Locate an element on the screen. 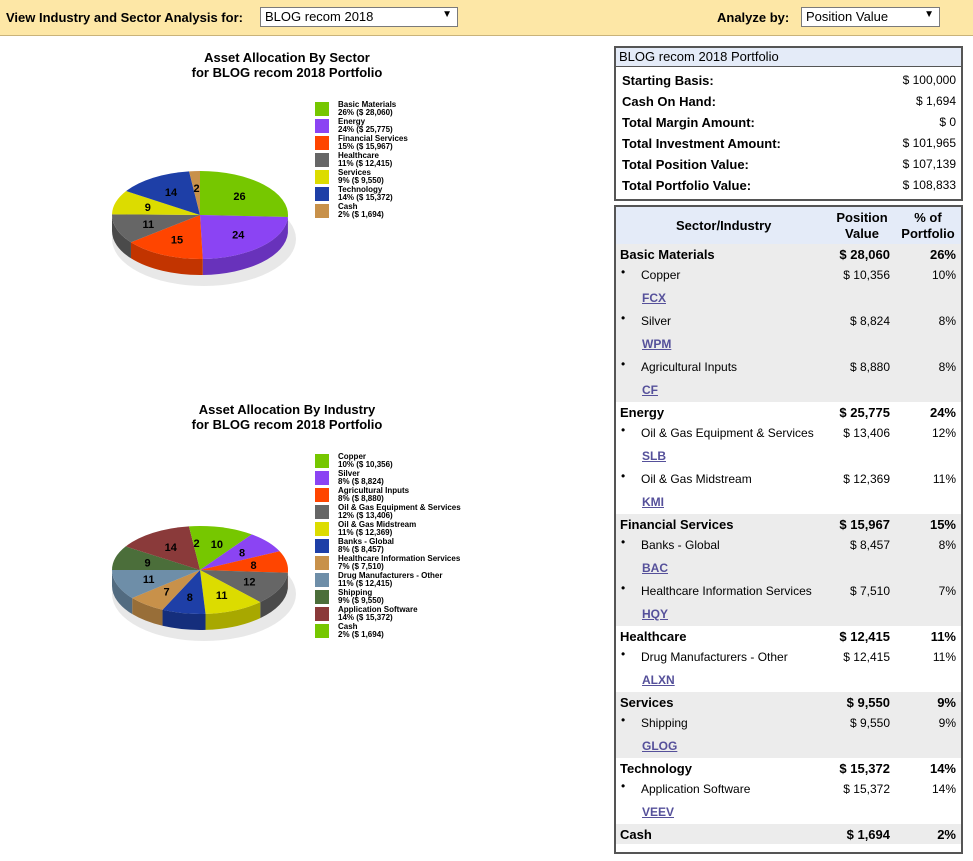  sector-value: $ 9,550 is located at coordinates (868, 702).